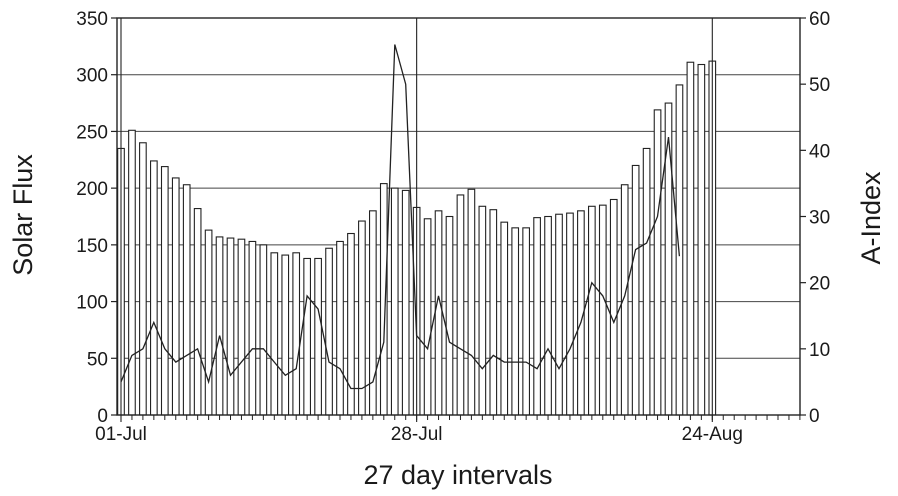  What do you see at coordinates (819, 350) in the screenshot?
I see `right-tick-label: 10` at bounding box center [819, 350].